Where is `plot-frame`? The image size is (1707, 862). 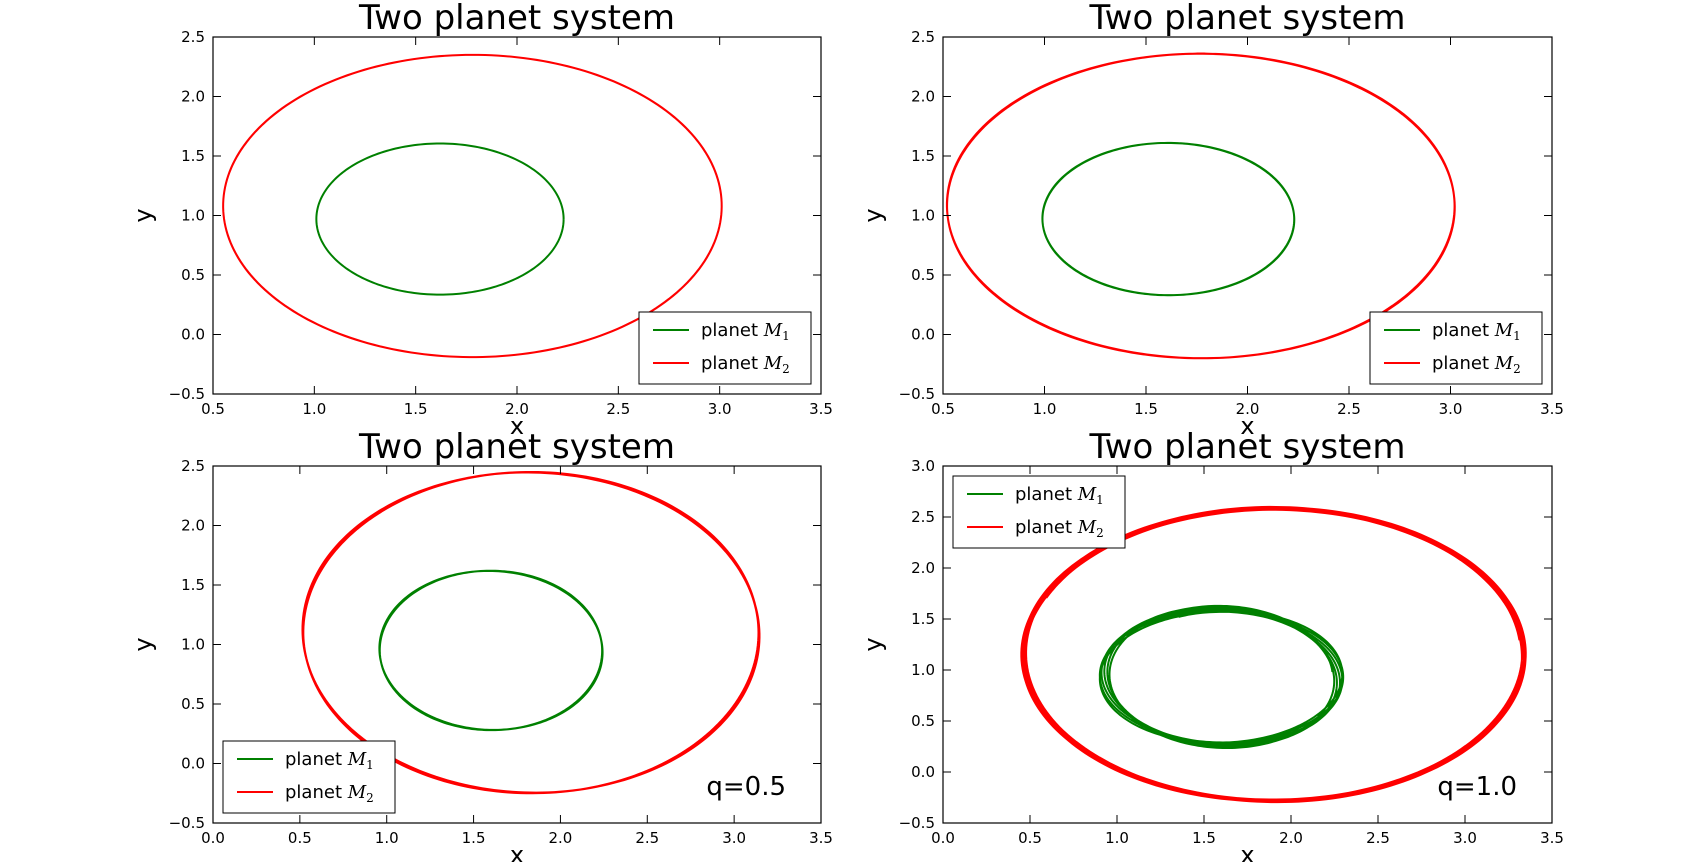 plot-frame is located at coordinates (1247, 644).